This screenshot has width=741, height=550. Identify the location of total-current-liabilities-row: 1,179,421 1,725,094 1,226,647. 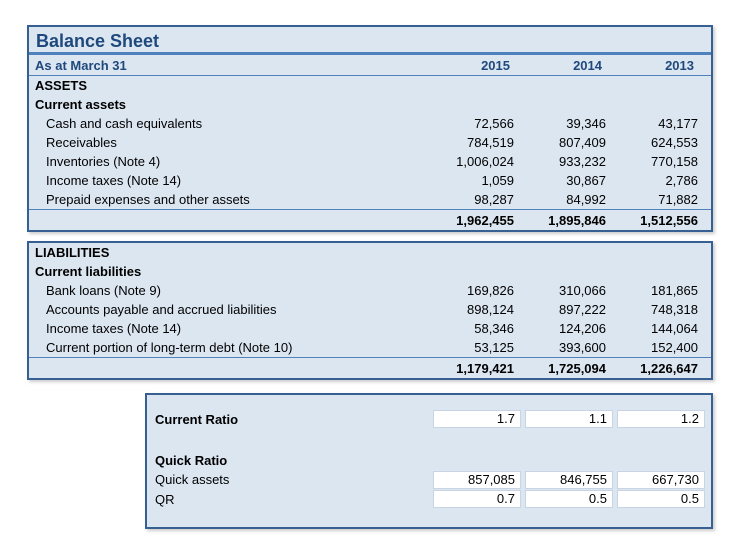
(370, 367).